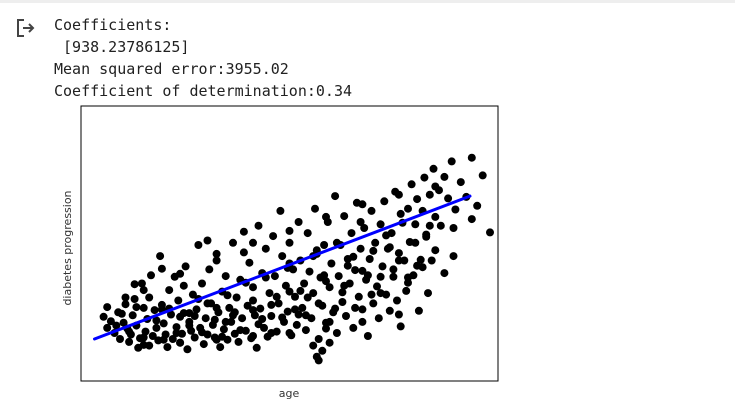  What do you see at coordinates (26, 28) in the screenshot?
I see `output-redirect-icon` at bounding box center [26, 28].